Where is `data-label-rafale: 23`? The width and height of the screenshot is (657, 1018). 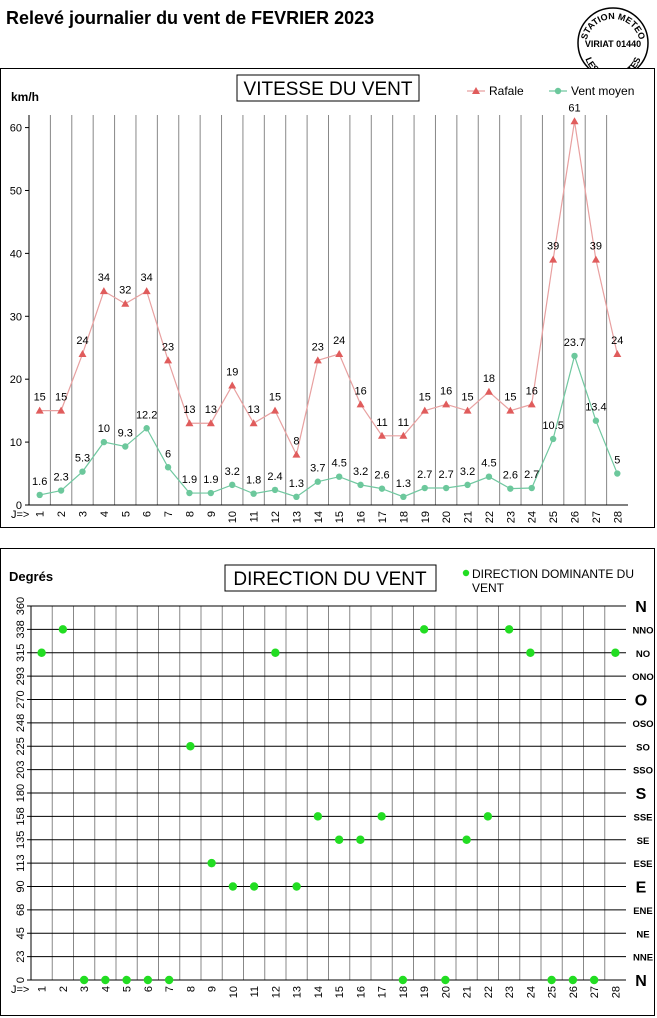
data-label-rafale: 23 is located at coordinates (168, 347).